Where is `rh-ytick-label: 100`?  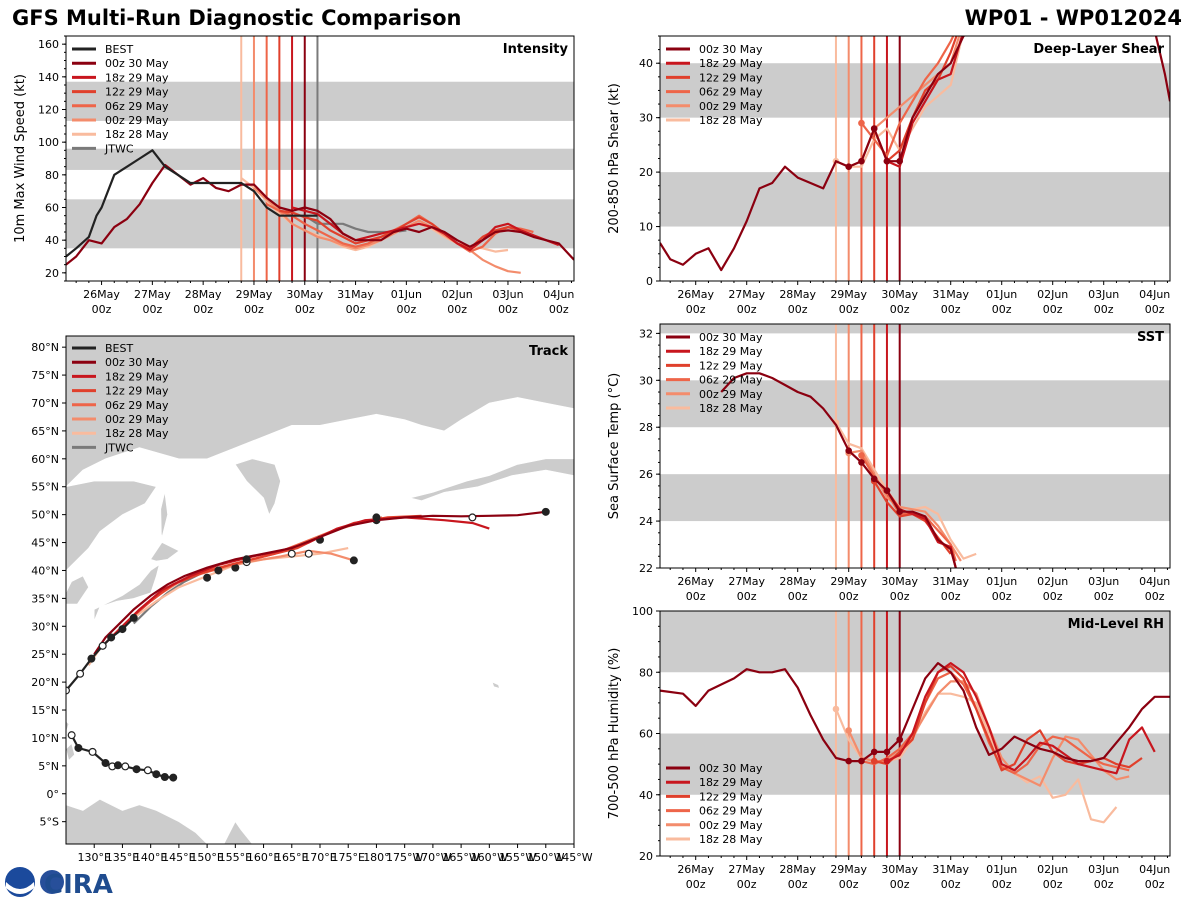 rh-ytick-label: 100 is located at coordinates (642, 611).